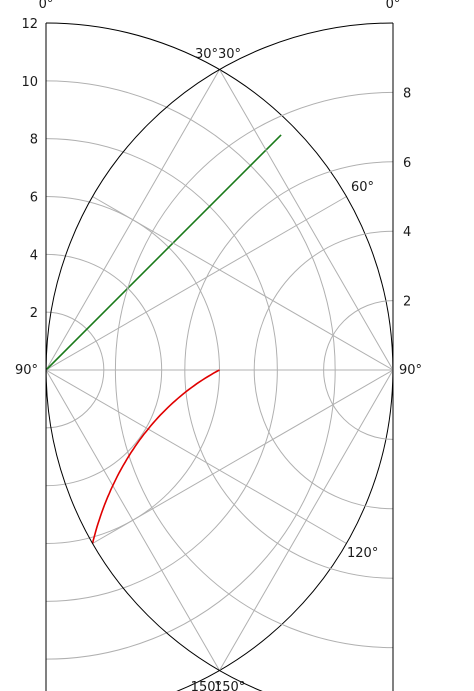 The height and width of the screenshot is (691, 474). Describe the element at coordinates (29, 82) in the screenshot. I see `r-tick-label: 10` at that location.